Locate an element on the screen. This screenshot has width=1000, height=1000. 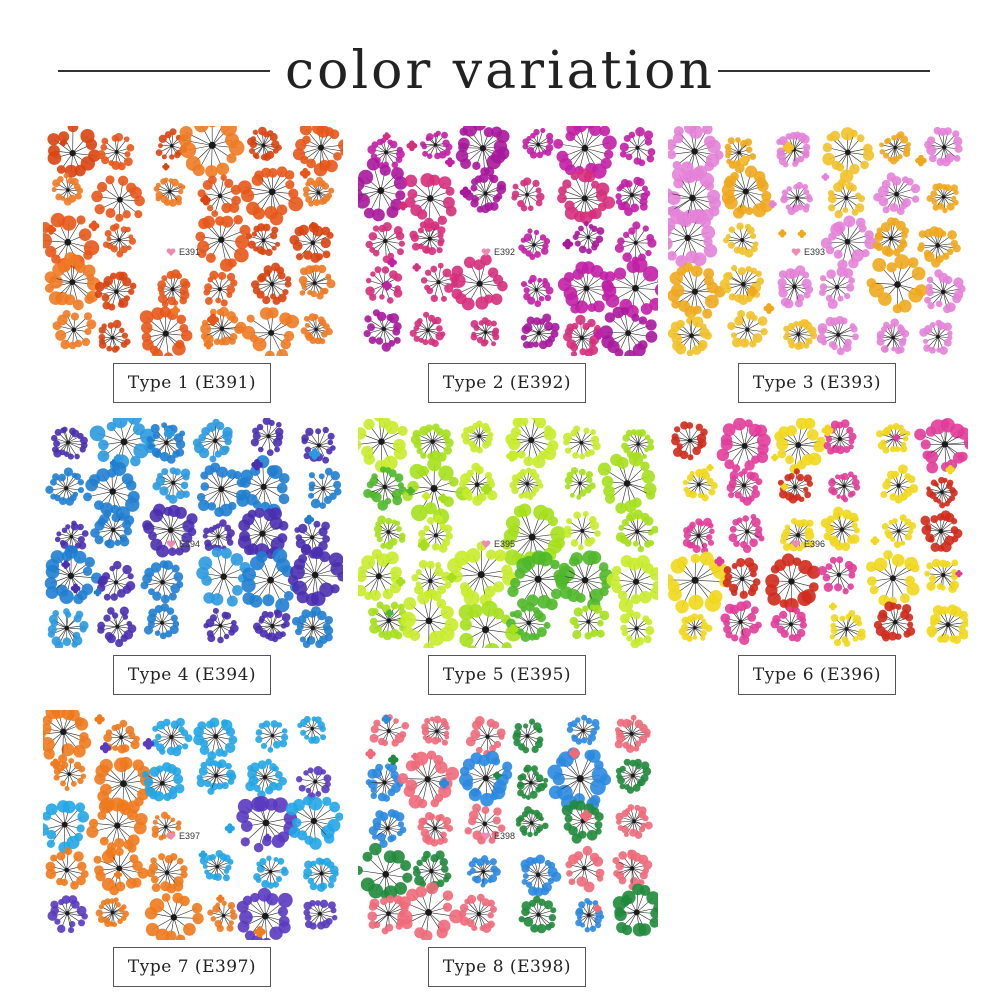
variant-caption: Type 8 (E398) is located at coordinates (507, 967).